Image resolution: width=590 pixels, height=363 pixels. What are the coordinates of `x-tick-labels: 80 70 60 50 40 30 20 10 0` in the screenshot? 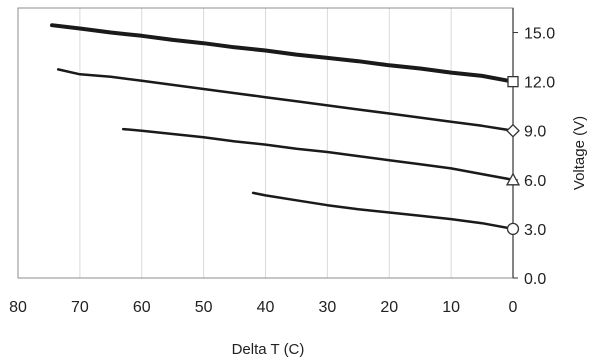 It's located at (263, 307).